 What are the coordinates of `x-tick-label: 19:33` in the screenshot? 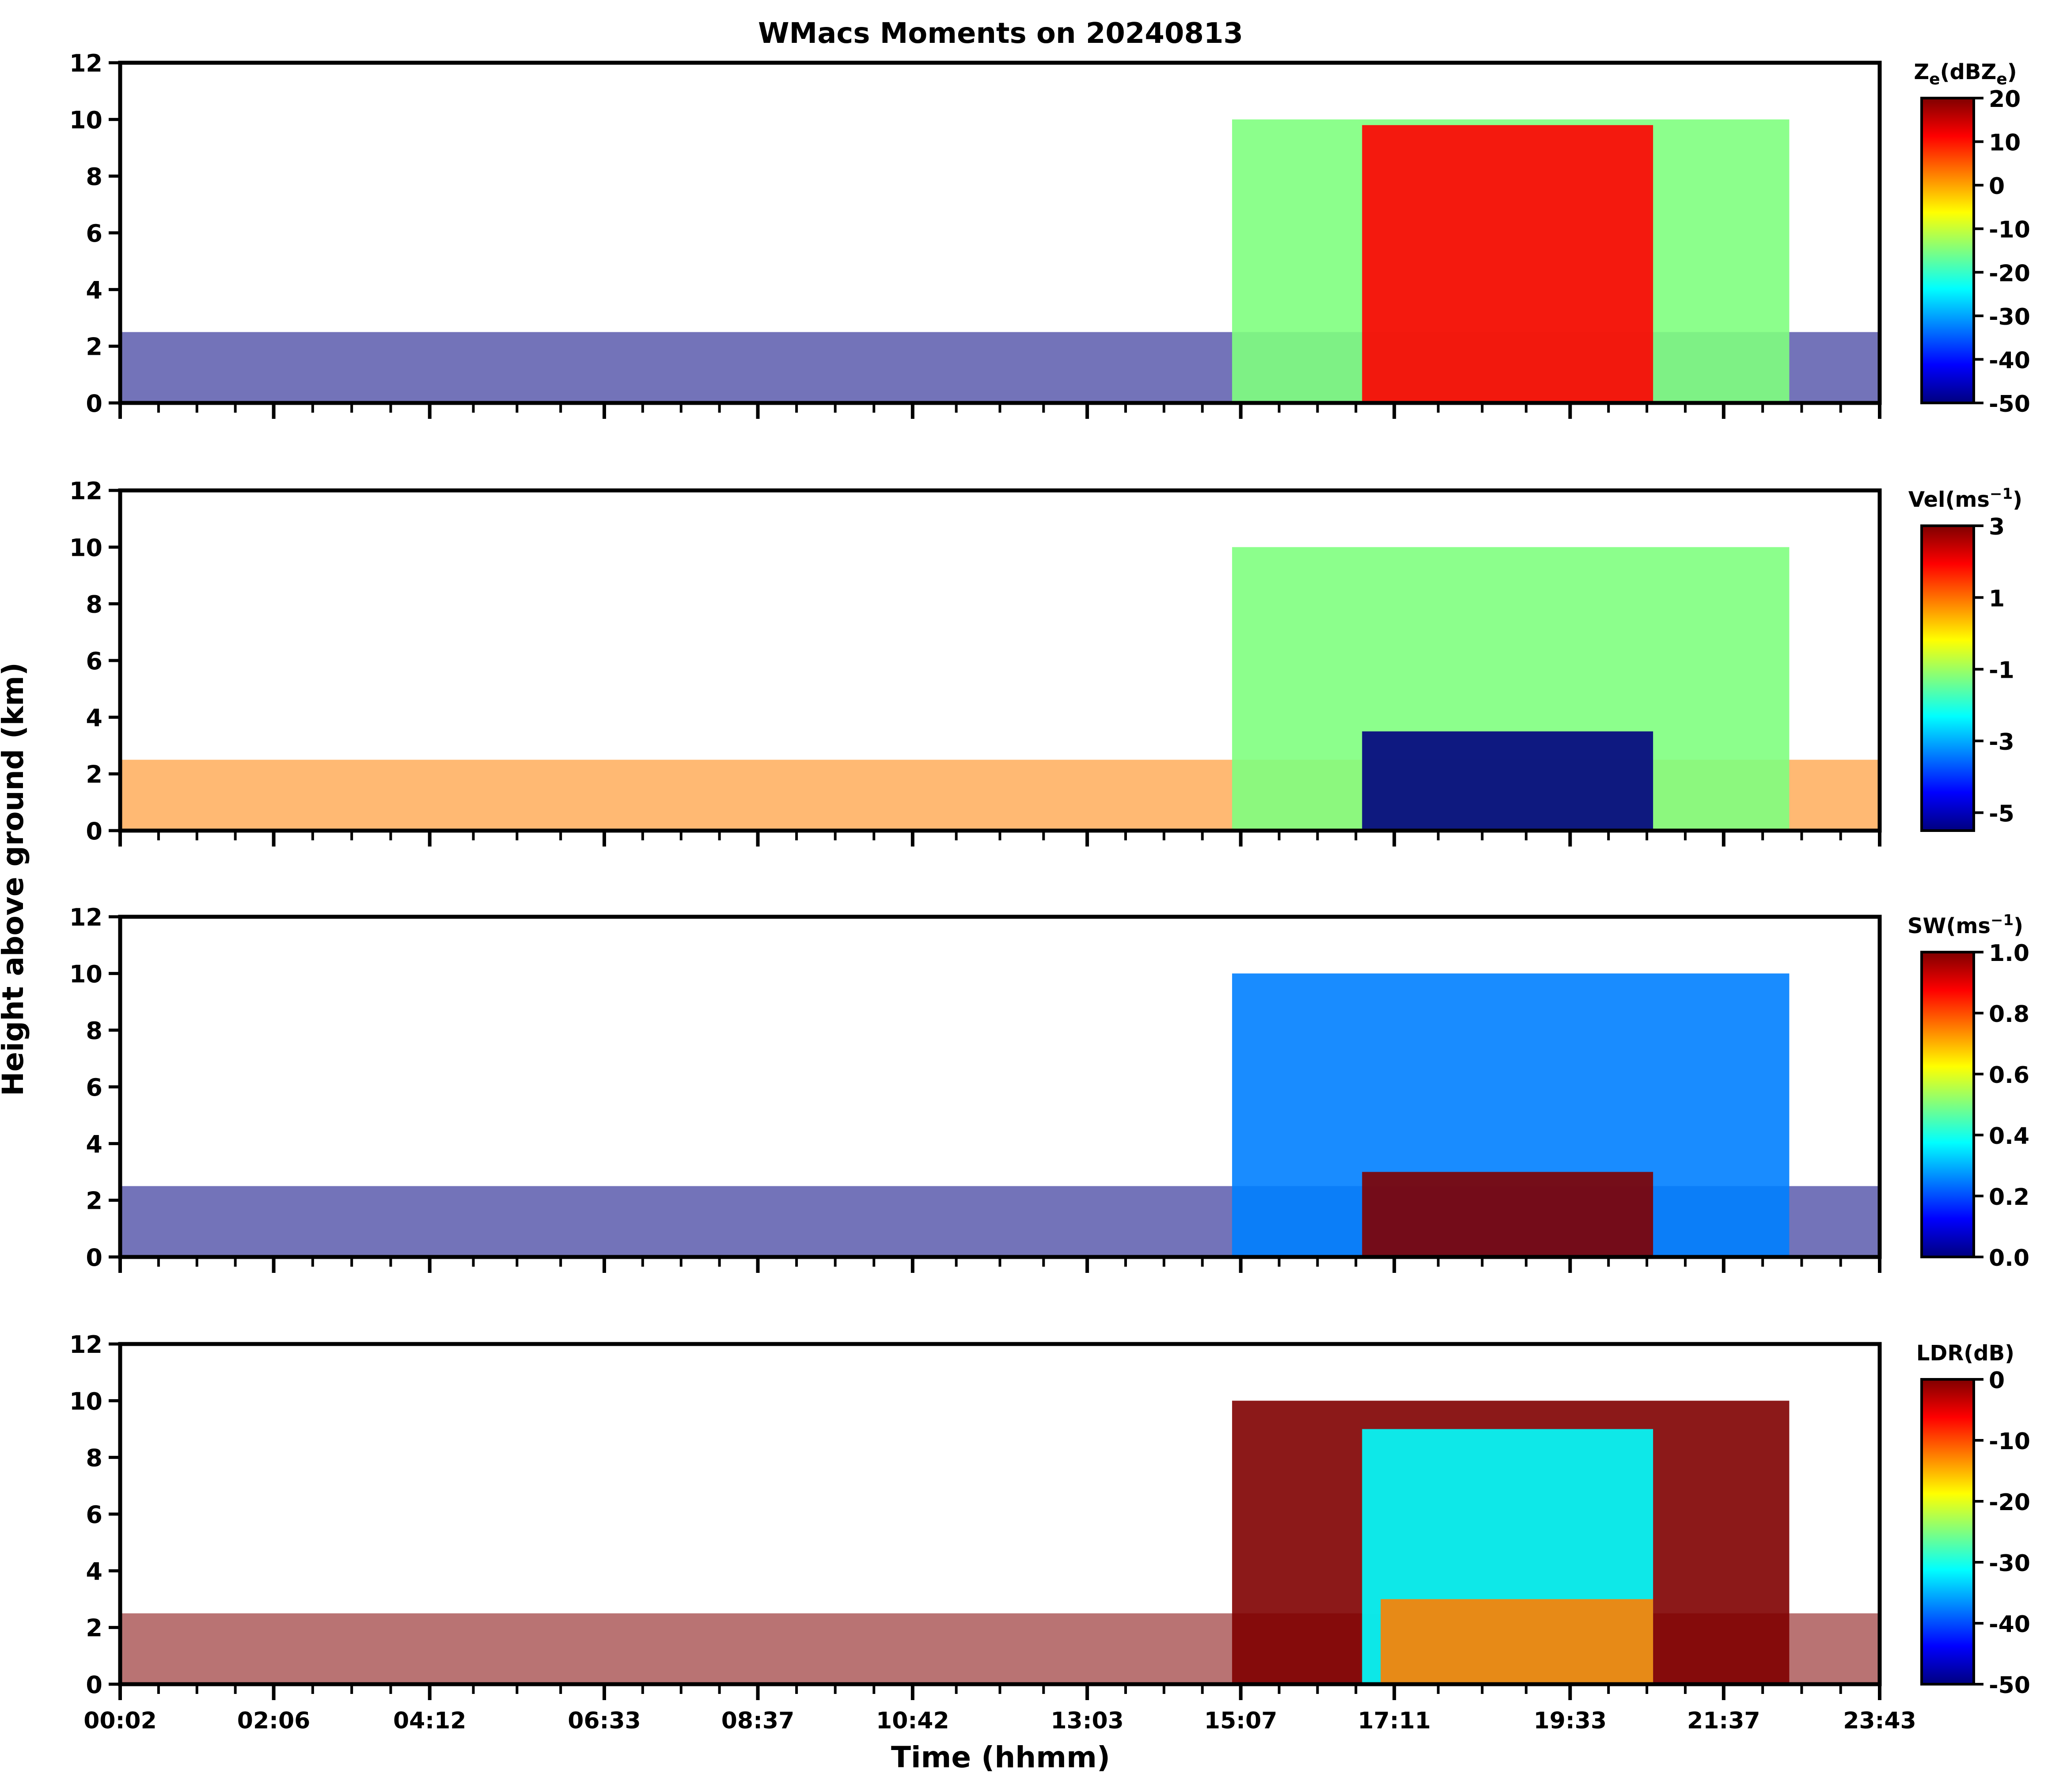 It's located at (1570, 1721).